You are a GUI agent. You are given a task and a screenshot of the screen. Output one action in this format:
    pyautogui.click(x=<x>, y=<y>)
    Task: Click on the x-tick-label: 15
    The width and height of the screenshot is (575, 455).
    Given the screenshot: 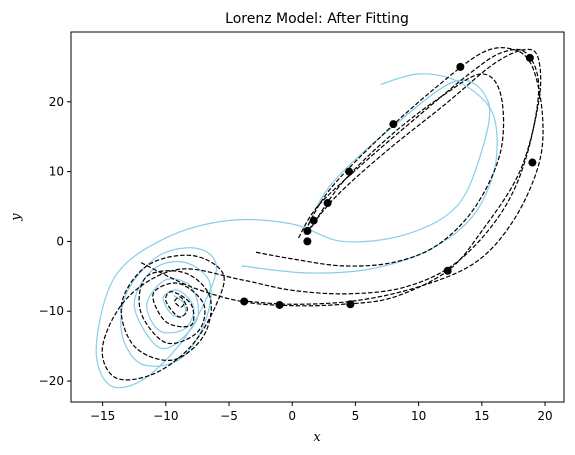 What is the action you would take?
    pyautogui.click(x=481, y=416)
    